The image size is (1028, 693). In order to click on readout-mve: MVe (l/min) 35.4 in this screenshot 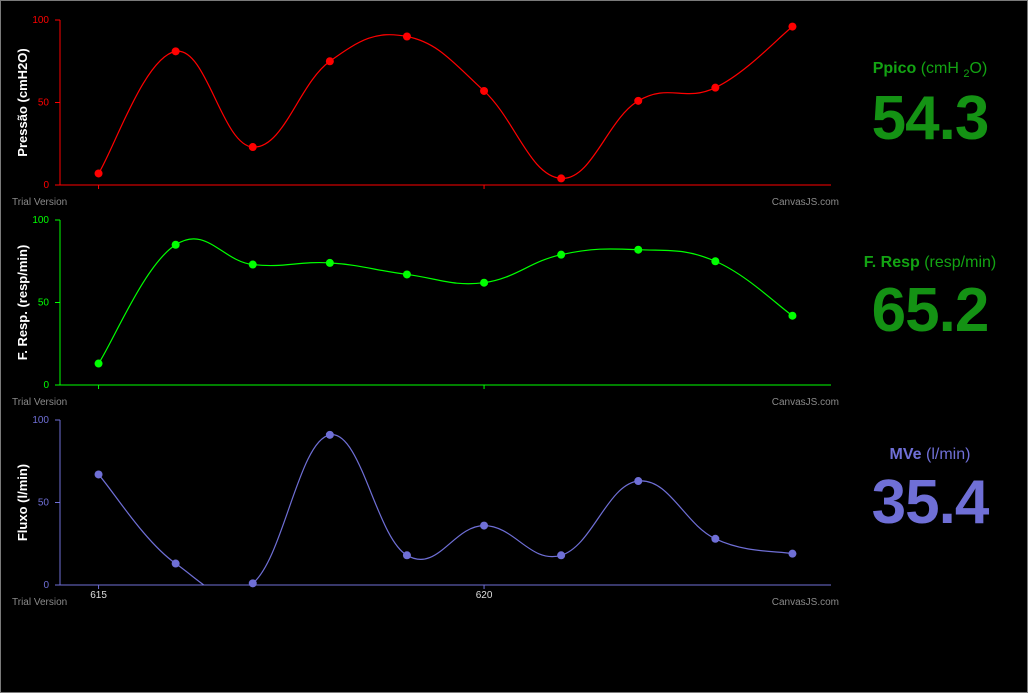, I will do `click(930, 490)`.